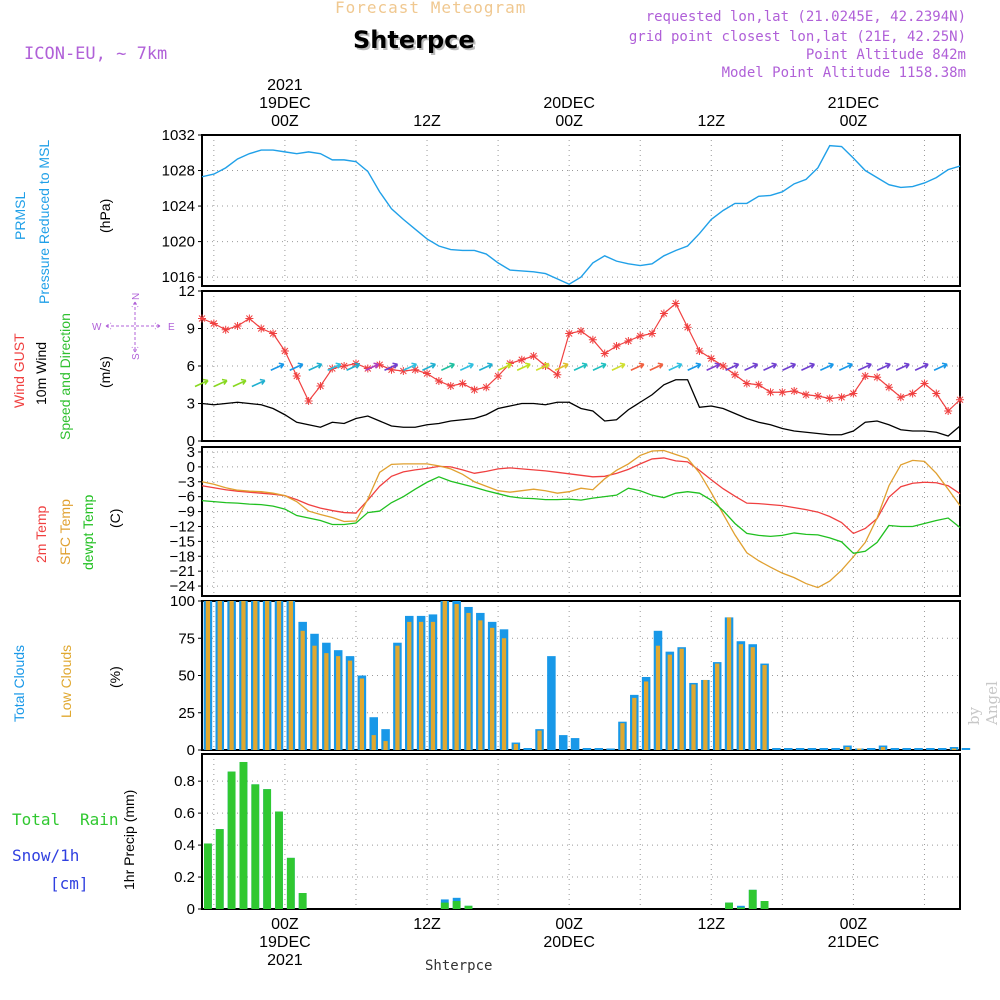 Image resolution: width=1000 pixels, height=1000 pixels. Describe the element at coordinates (184, 813) in the screenshot. I see `y-tick-label: 0.6` at that location.